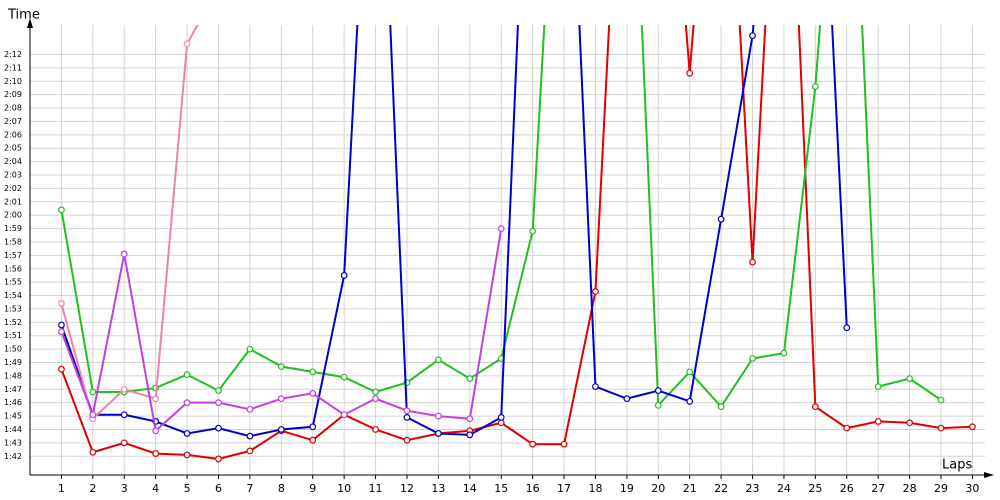 Image resolution: width=1000 pixels, height=500 pixels. What do you see at coordinates (13, 375) in the screenshot?
I see `y-tick-label: 1:48` at bounding box center [13, 375].